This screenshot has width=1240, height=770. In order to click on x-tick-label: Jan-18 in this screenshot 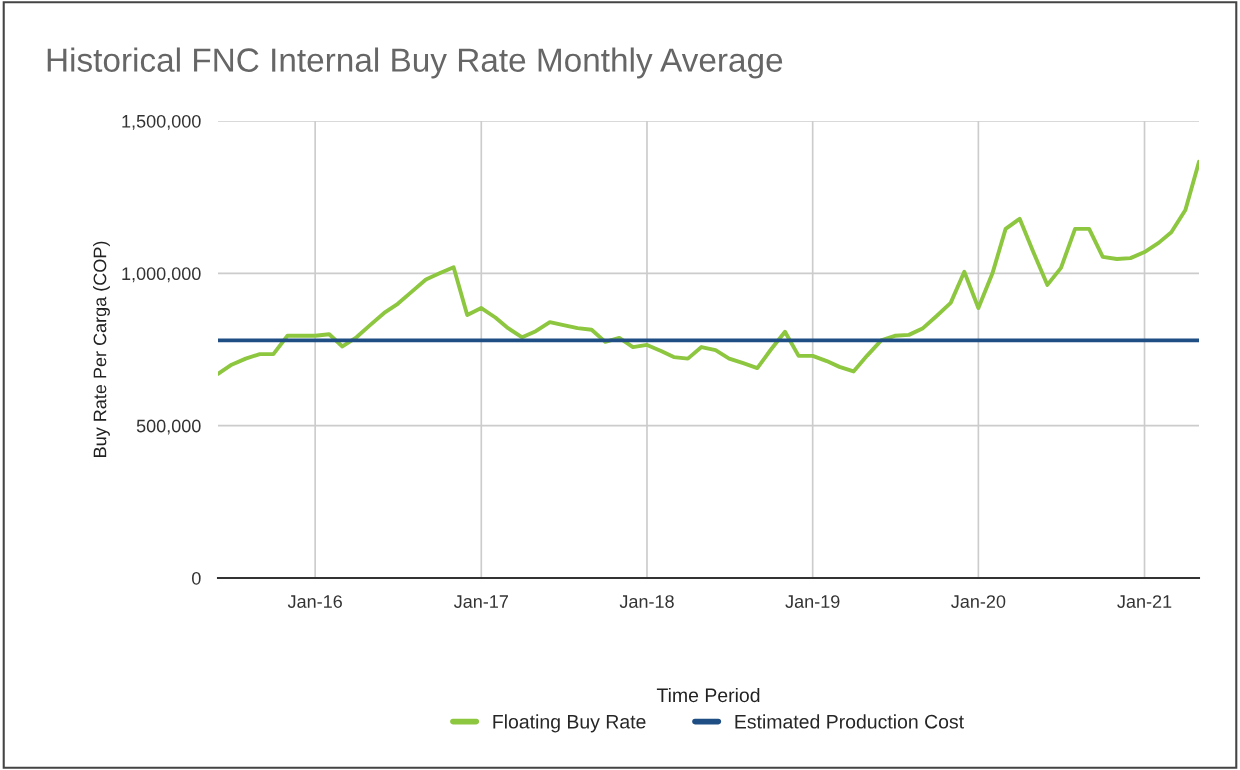, I will do `click(646, 601)`.